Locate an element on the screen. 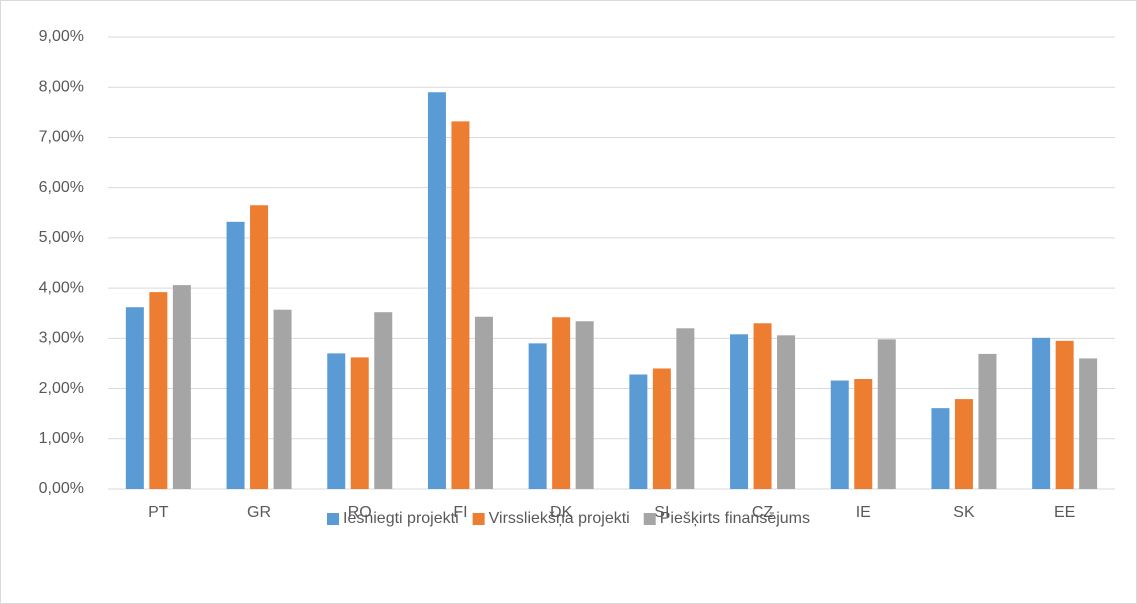  legend-label: Piešķirts finansējums is located at coordinates (735, 518).